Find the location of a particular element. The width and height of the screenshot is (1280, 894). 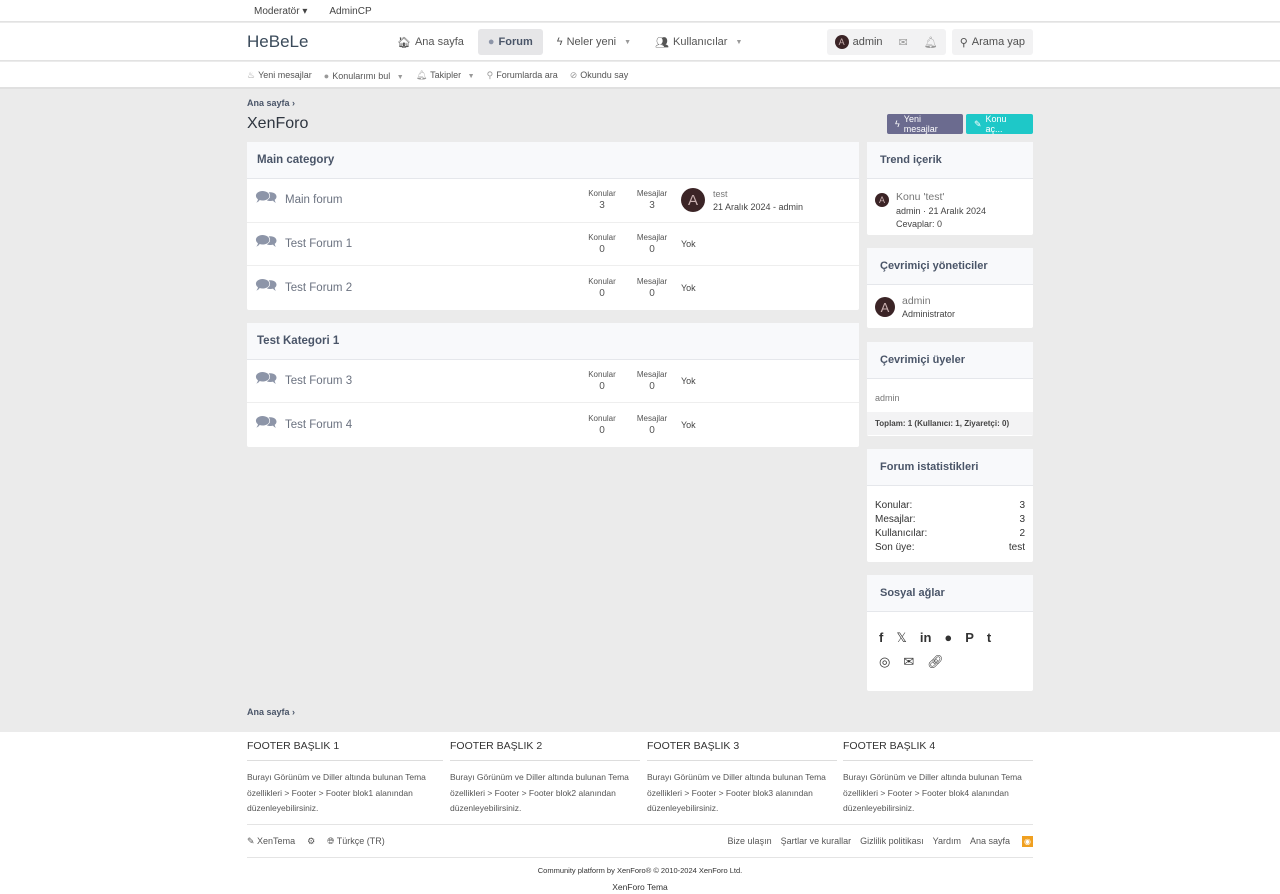

stat-row: Konular: 3 is located at coordinates (950, 505).